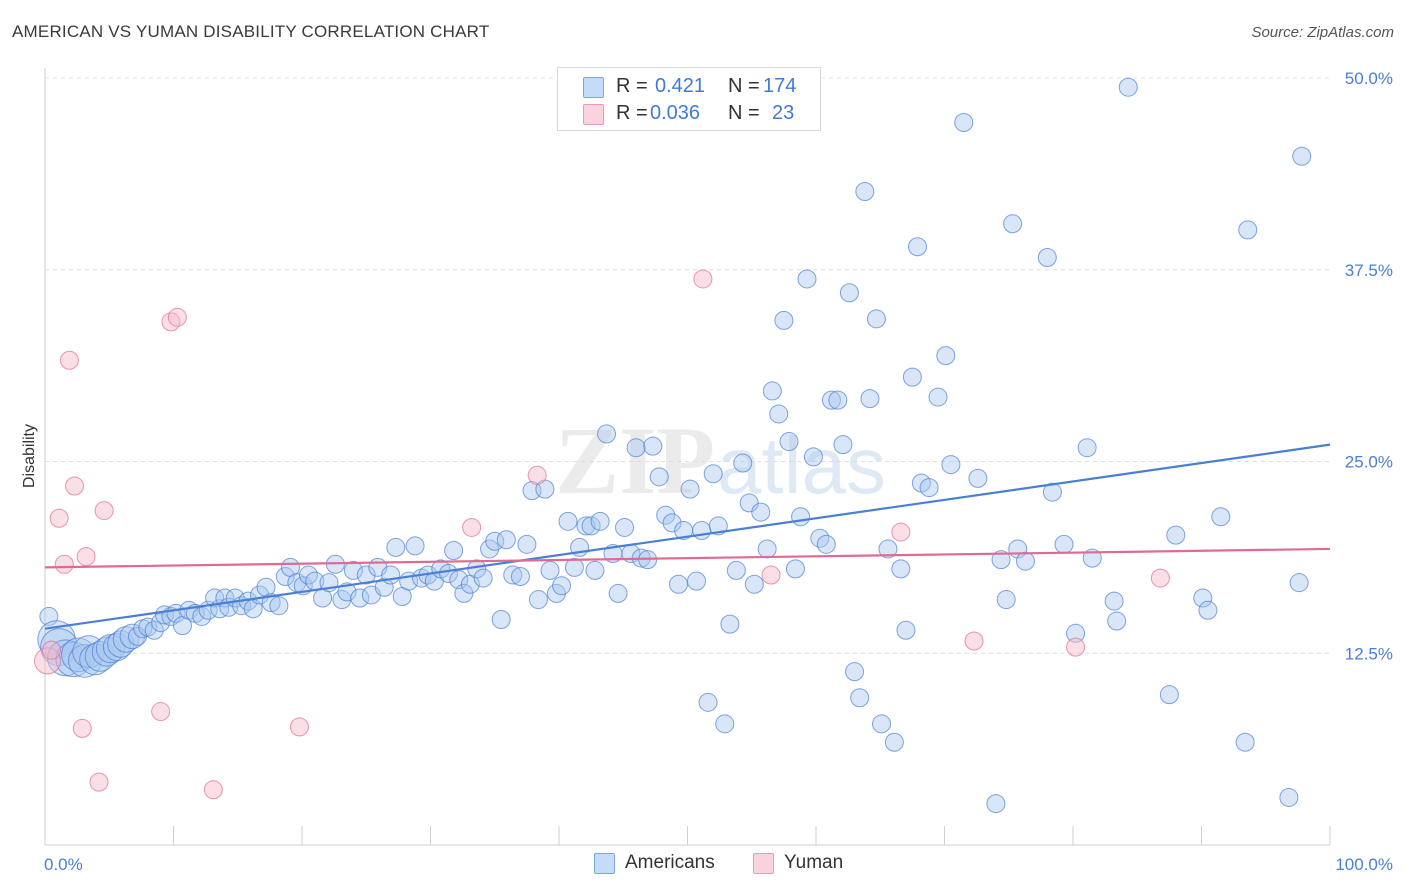 The height and width of the screenshot is (892, 1406). What do you see at coordinates (720, 460) in the screenshot?
I see `watermark: ZIP atlas` at bounding box center [720, 460].